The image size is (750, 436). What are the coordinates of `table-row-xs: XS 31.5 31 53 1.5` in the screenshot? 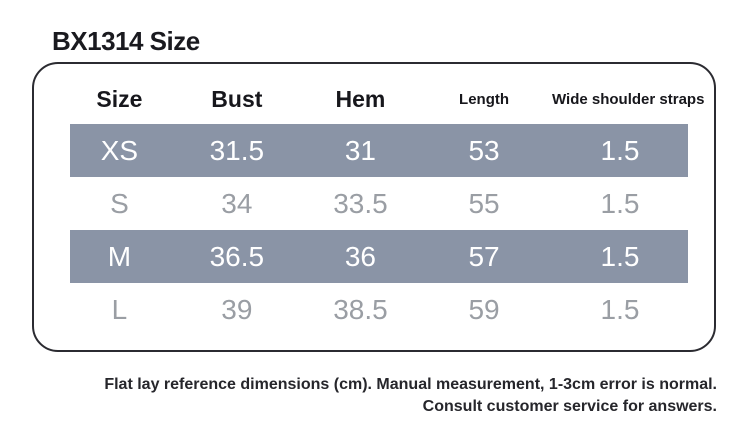 It's located at (379, 150).